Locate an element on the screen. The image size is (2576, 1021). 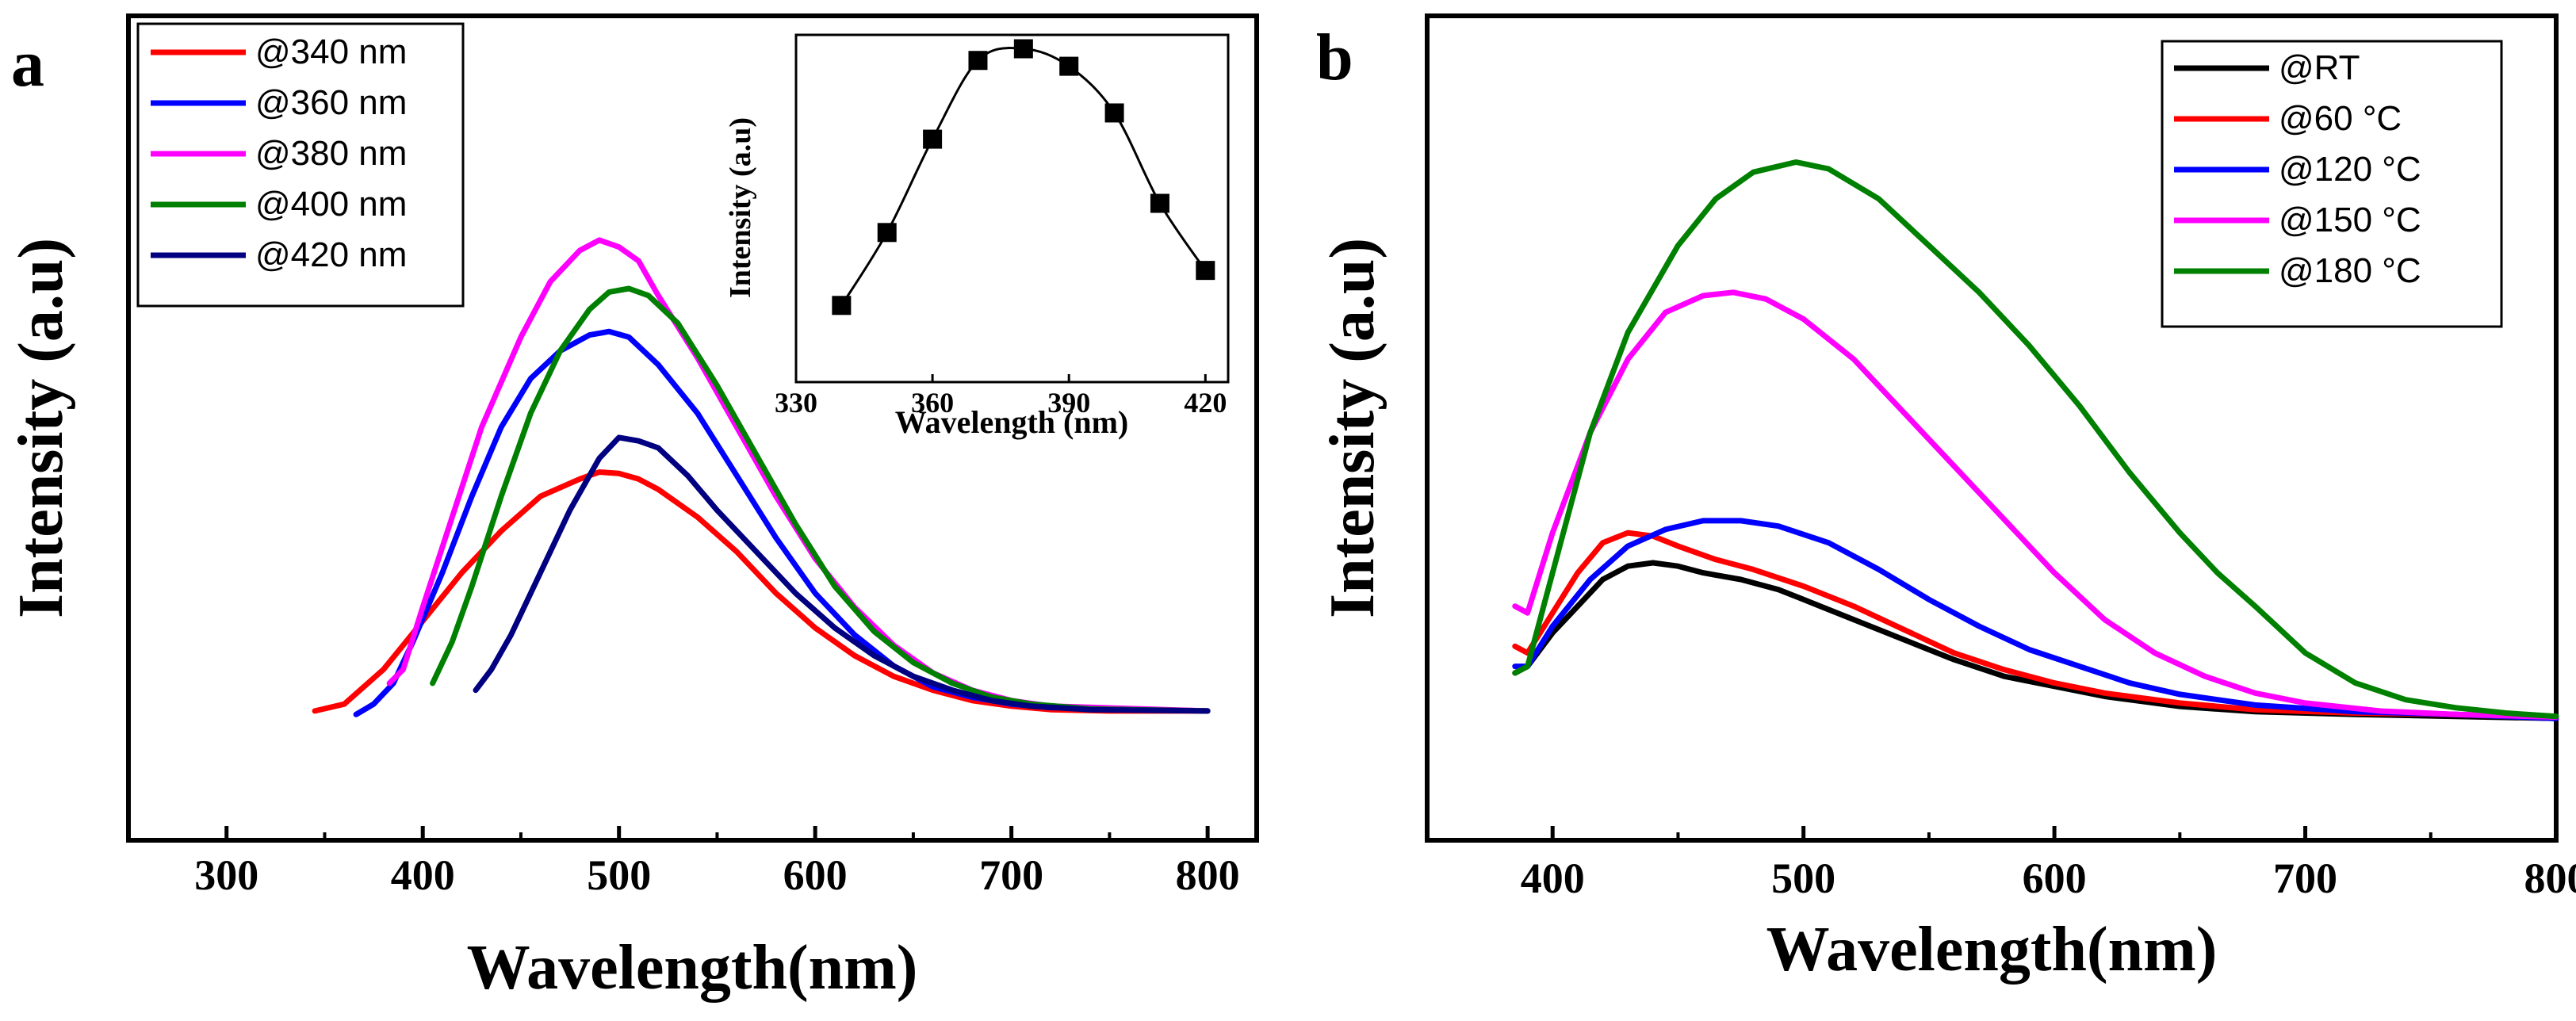
legend-label-400-nm: @400 nm is located at coordinates (331, 204).